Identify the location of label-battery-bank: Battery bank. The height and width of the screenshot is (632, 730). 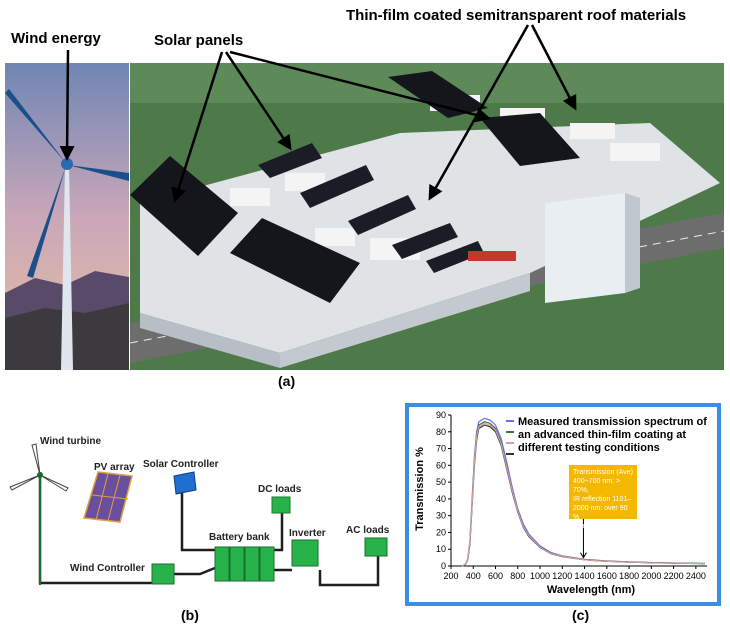
(239, 537).